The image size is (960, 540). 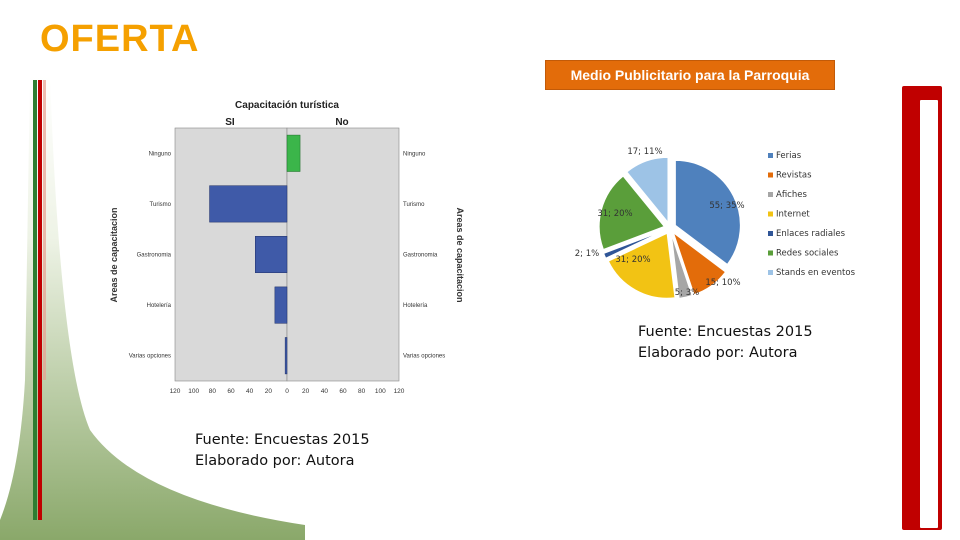 What do you see at coordinates (341, 122) in the screenshot?
I see `panel-label-no: No` at bounding box center [341, 122].